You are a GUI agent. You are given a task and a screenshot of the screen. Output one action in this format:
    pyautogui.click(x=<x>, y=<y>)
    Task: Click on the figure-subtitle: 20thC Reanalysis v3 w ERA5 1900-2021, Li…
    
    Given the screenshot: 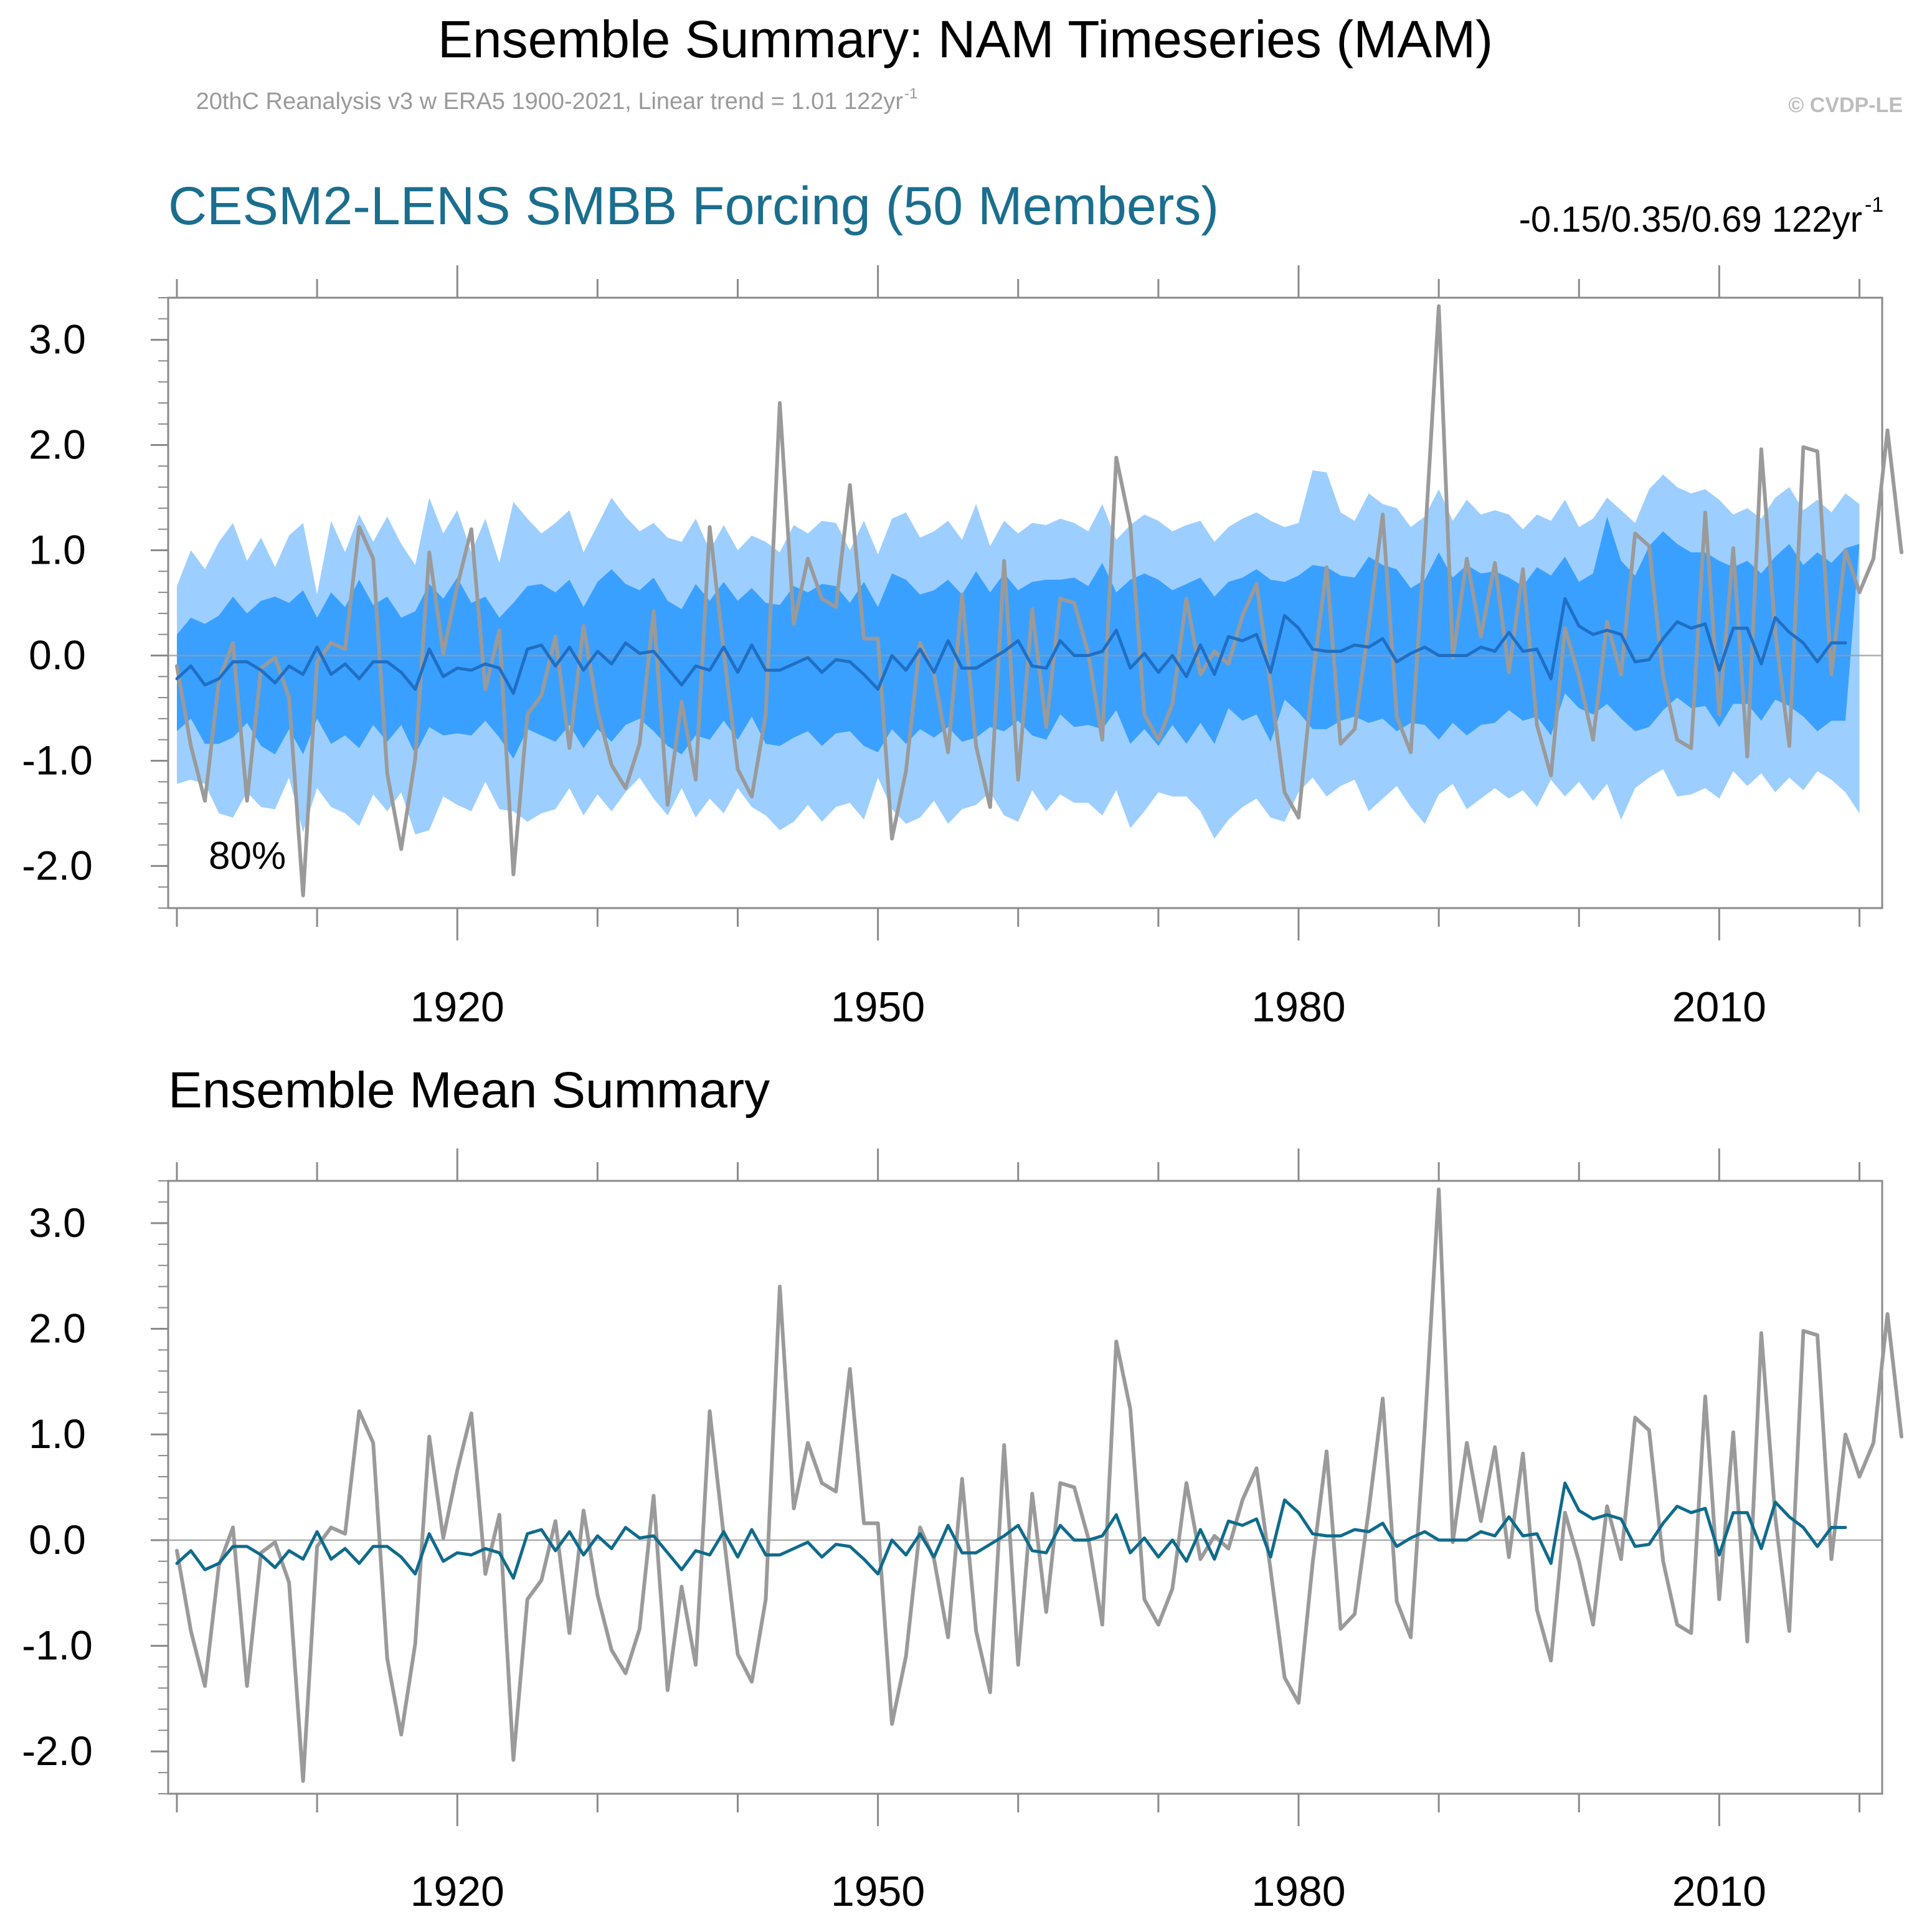 What is the action you would take?
    pyautogui.click(x=550, y=101)
    